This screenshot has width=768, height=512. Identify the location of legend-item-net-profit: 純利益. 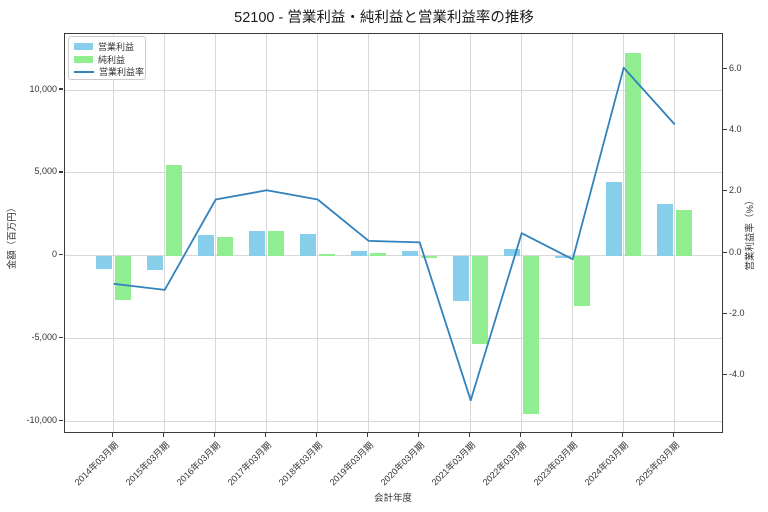
(107, 59).